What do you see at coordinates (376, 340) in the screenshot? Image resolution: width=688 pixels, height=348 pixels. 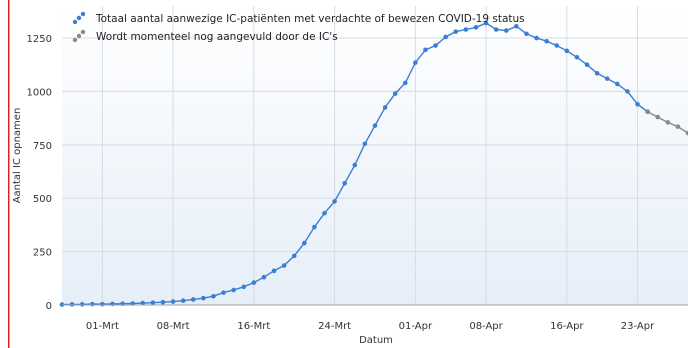 I see `x-axis-title: Datum` at bounding box center [376, 340].